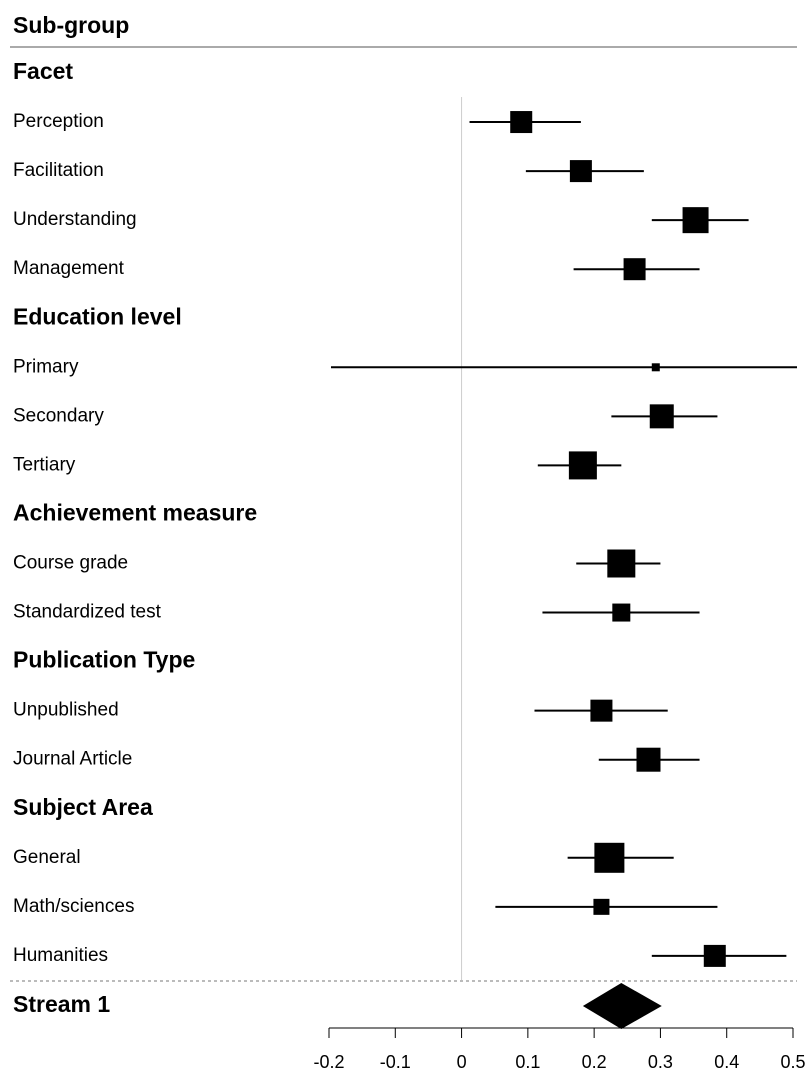 Image resolution: width=812 pixels, height=1081 pixels. Describe the element at coordinates (73, 906) in the screenshot. I see `row-label: Math/sciences` at that location.